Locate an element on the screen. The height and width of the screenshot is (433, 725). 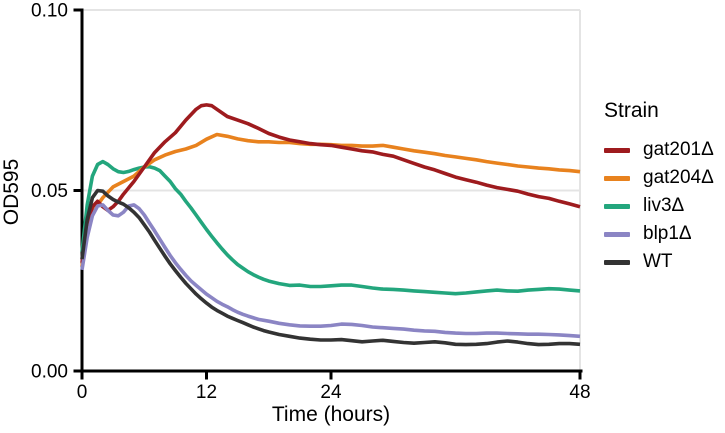
legend-label-wt: WT is located at coordinates (658, 261).